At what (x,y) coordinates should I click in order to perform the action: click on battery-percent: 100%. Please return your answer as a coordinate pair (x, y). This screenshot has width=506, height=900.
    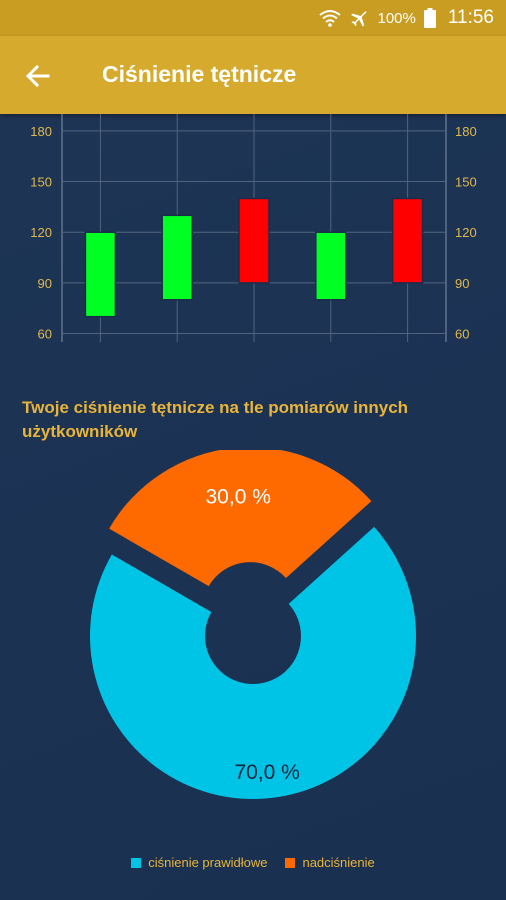
    Looking at the image, I should click on (396, 18).